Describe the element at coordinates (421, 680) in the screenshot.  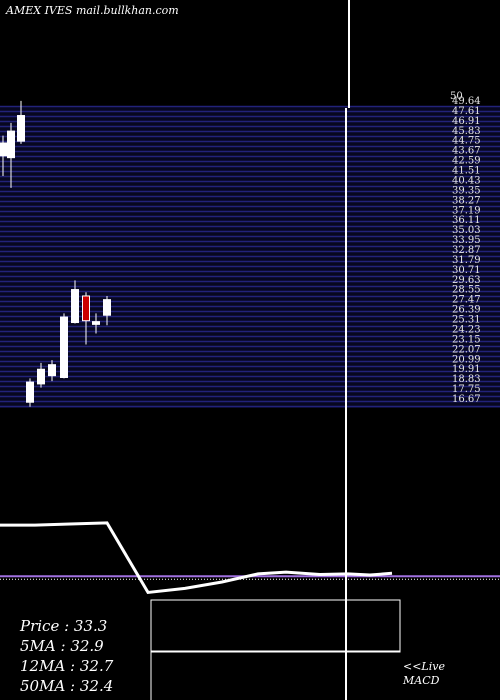
I see `macd-label: MACD` at that location.